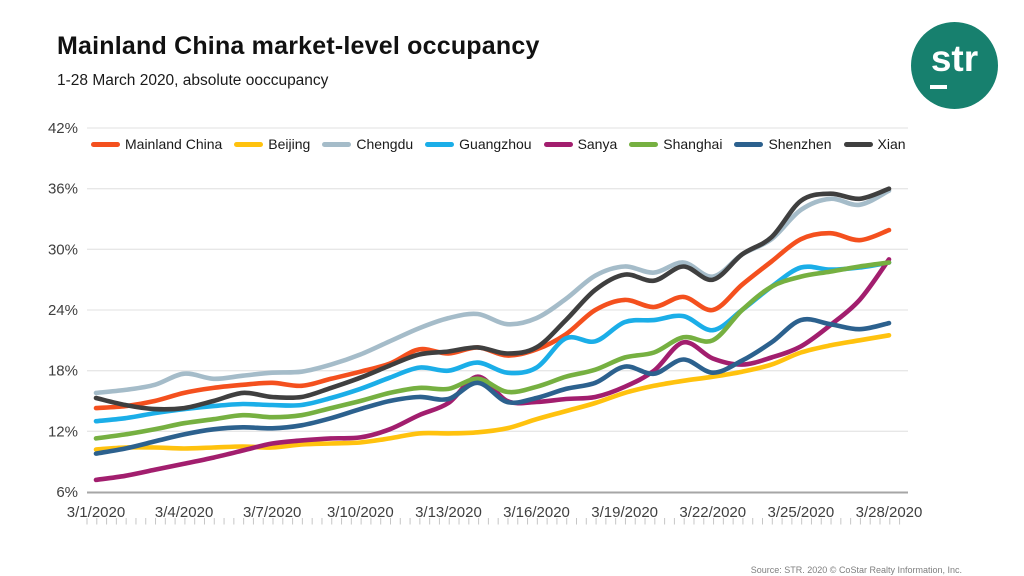 This screenshot has width=1024, height=576. Describe the element at coordinates (67, 492) in the screenshot. I see `y-axis-label-6: 6%` at that location.